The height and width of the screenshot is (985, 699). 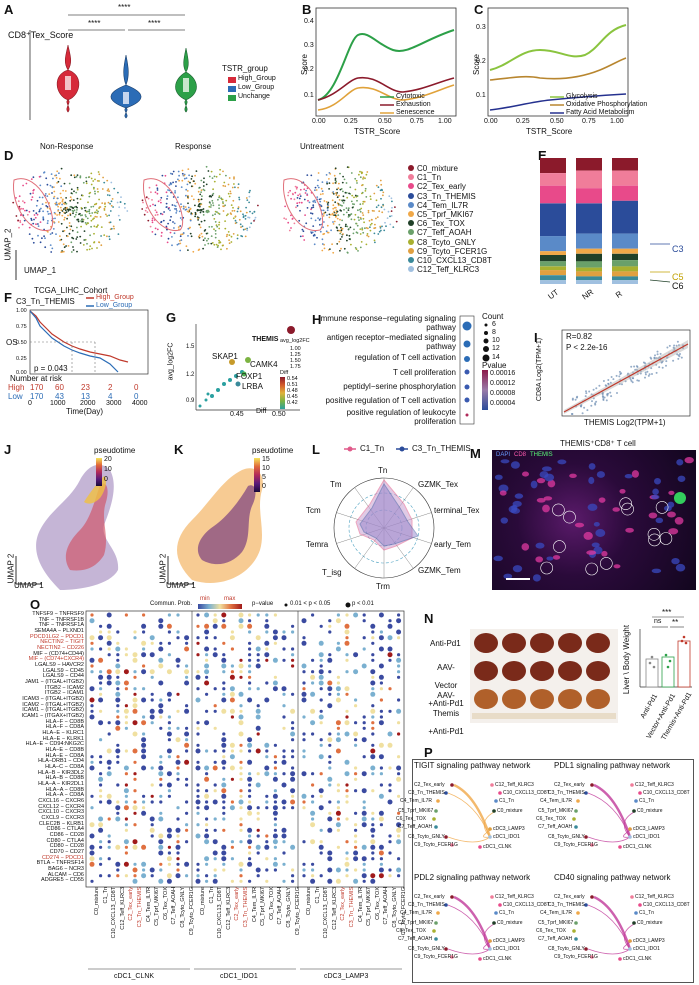 What do you see at coordinates (384, 512) in the screenshot?
I see `radar-chart` at bounding box center [384, 512].